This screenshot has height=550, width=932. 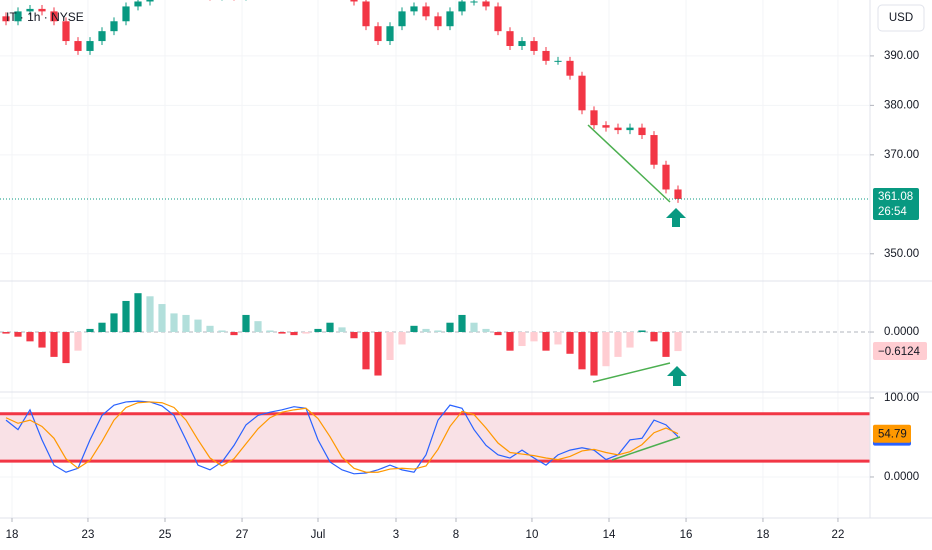 What do you see at coordinates (896, 203) in the screenshot?
I see `last-price-box` at bounding box center [896, 203].